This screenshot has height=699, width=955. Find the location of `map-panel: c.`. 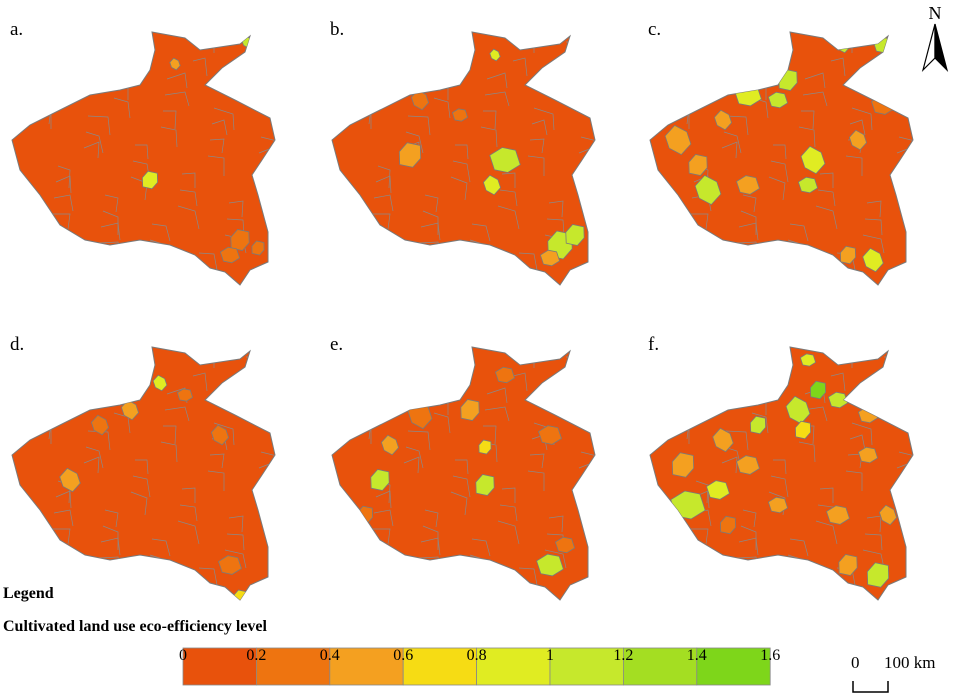

map-panel: c. is located at coordinates (781, 152).